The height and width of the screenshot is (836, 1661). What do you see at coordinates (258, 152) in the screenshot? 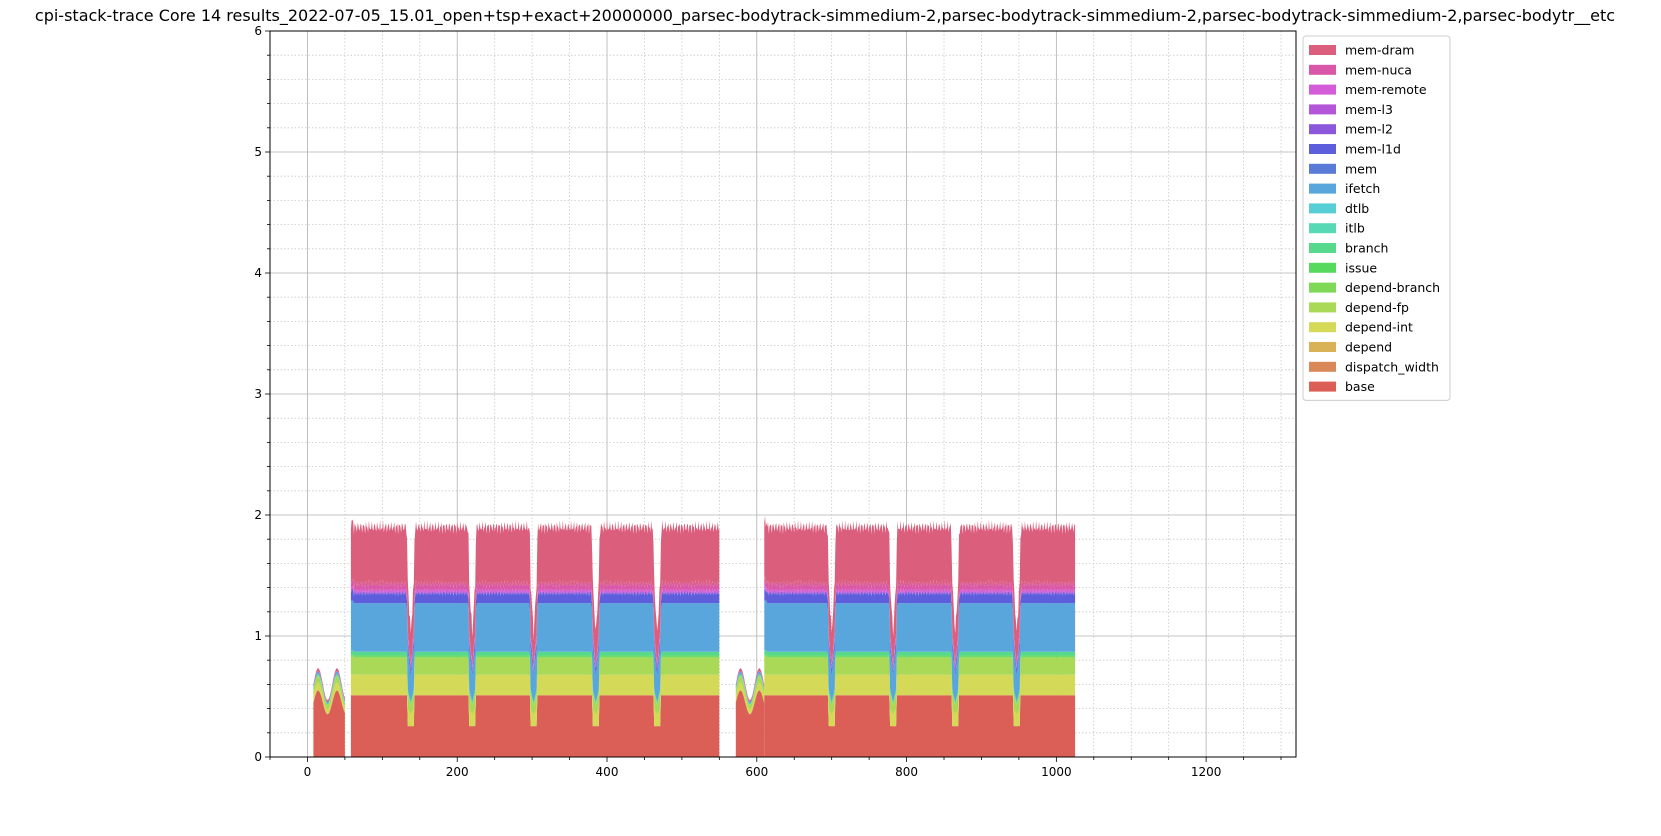
I see `y-tick-label: 5` at bounding box center [258, 152].